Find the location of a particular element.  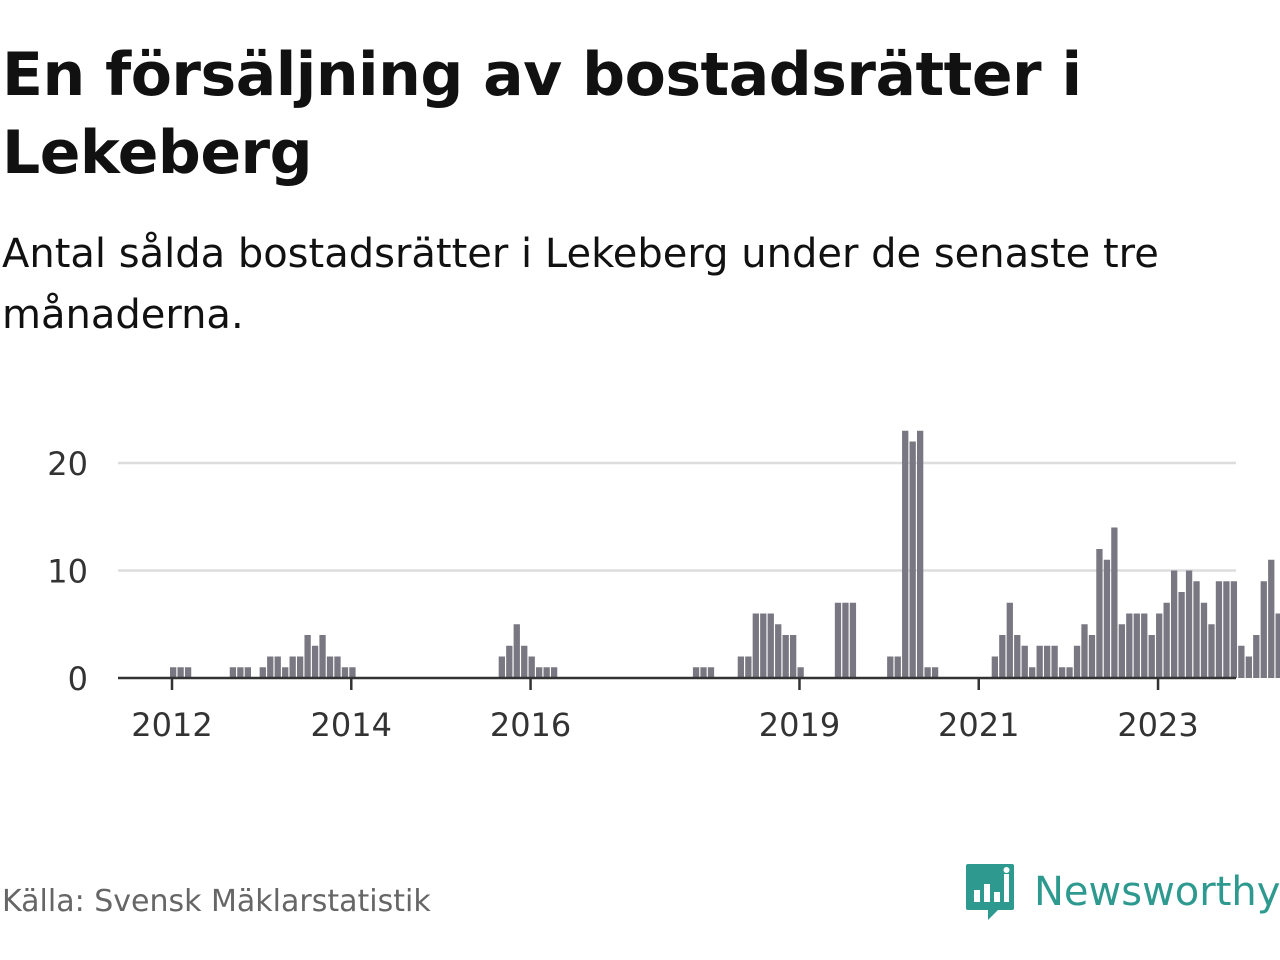

x-tick-label: 2021 is located at coordinates (978, 725).